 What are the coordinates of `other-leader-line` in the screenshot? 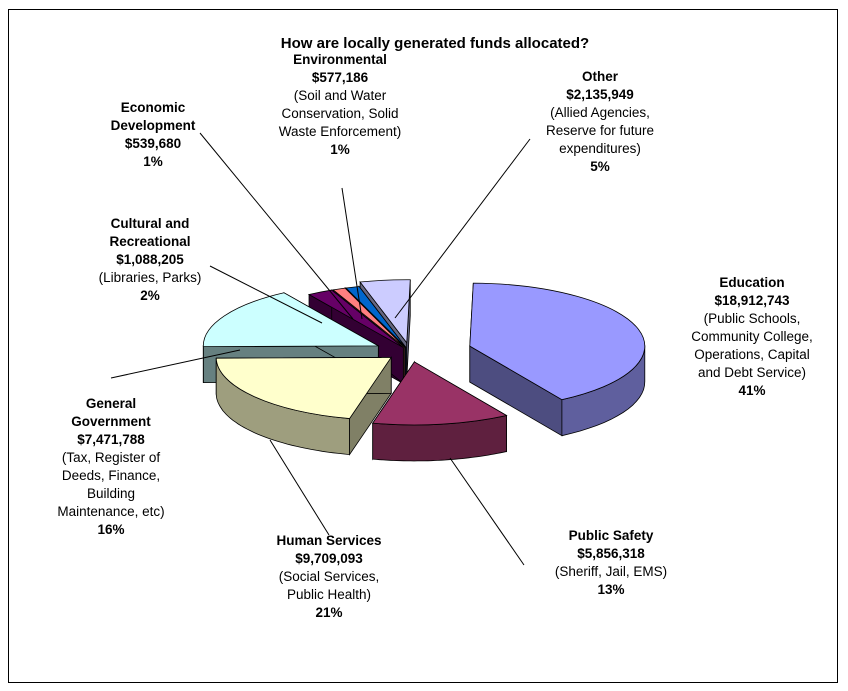 It's located at (462, 228).